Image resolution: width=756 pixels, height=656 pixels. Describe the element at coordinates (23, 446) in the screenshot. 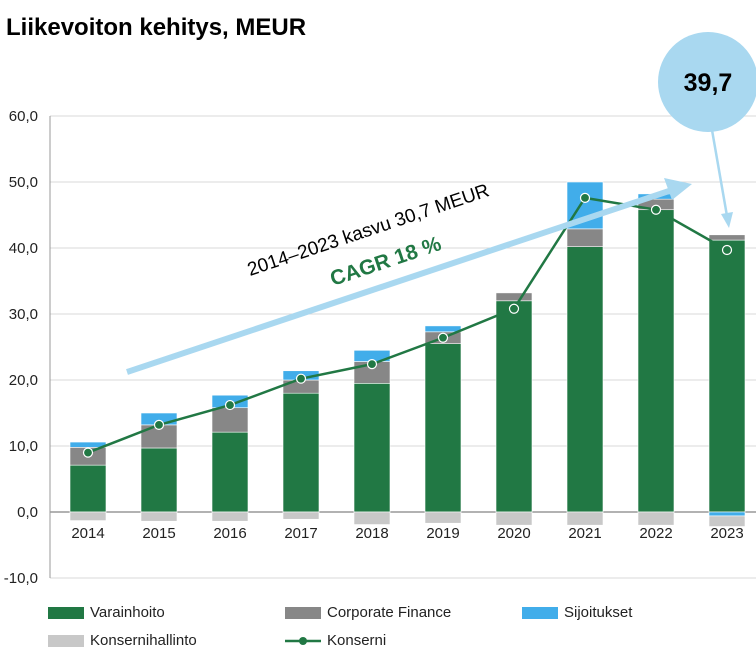

I see `y-tick-label: 10,0` at that location.